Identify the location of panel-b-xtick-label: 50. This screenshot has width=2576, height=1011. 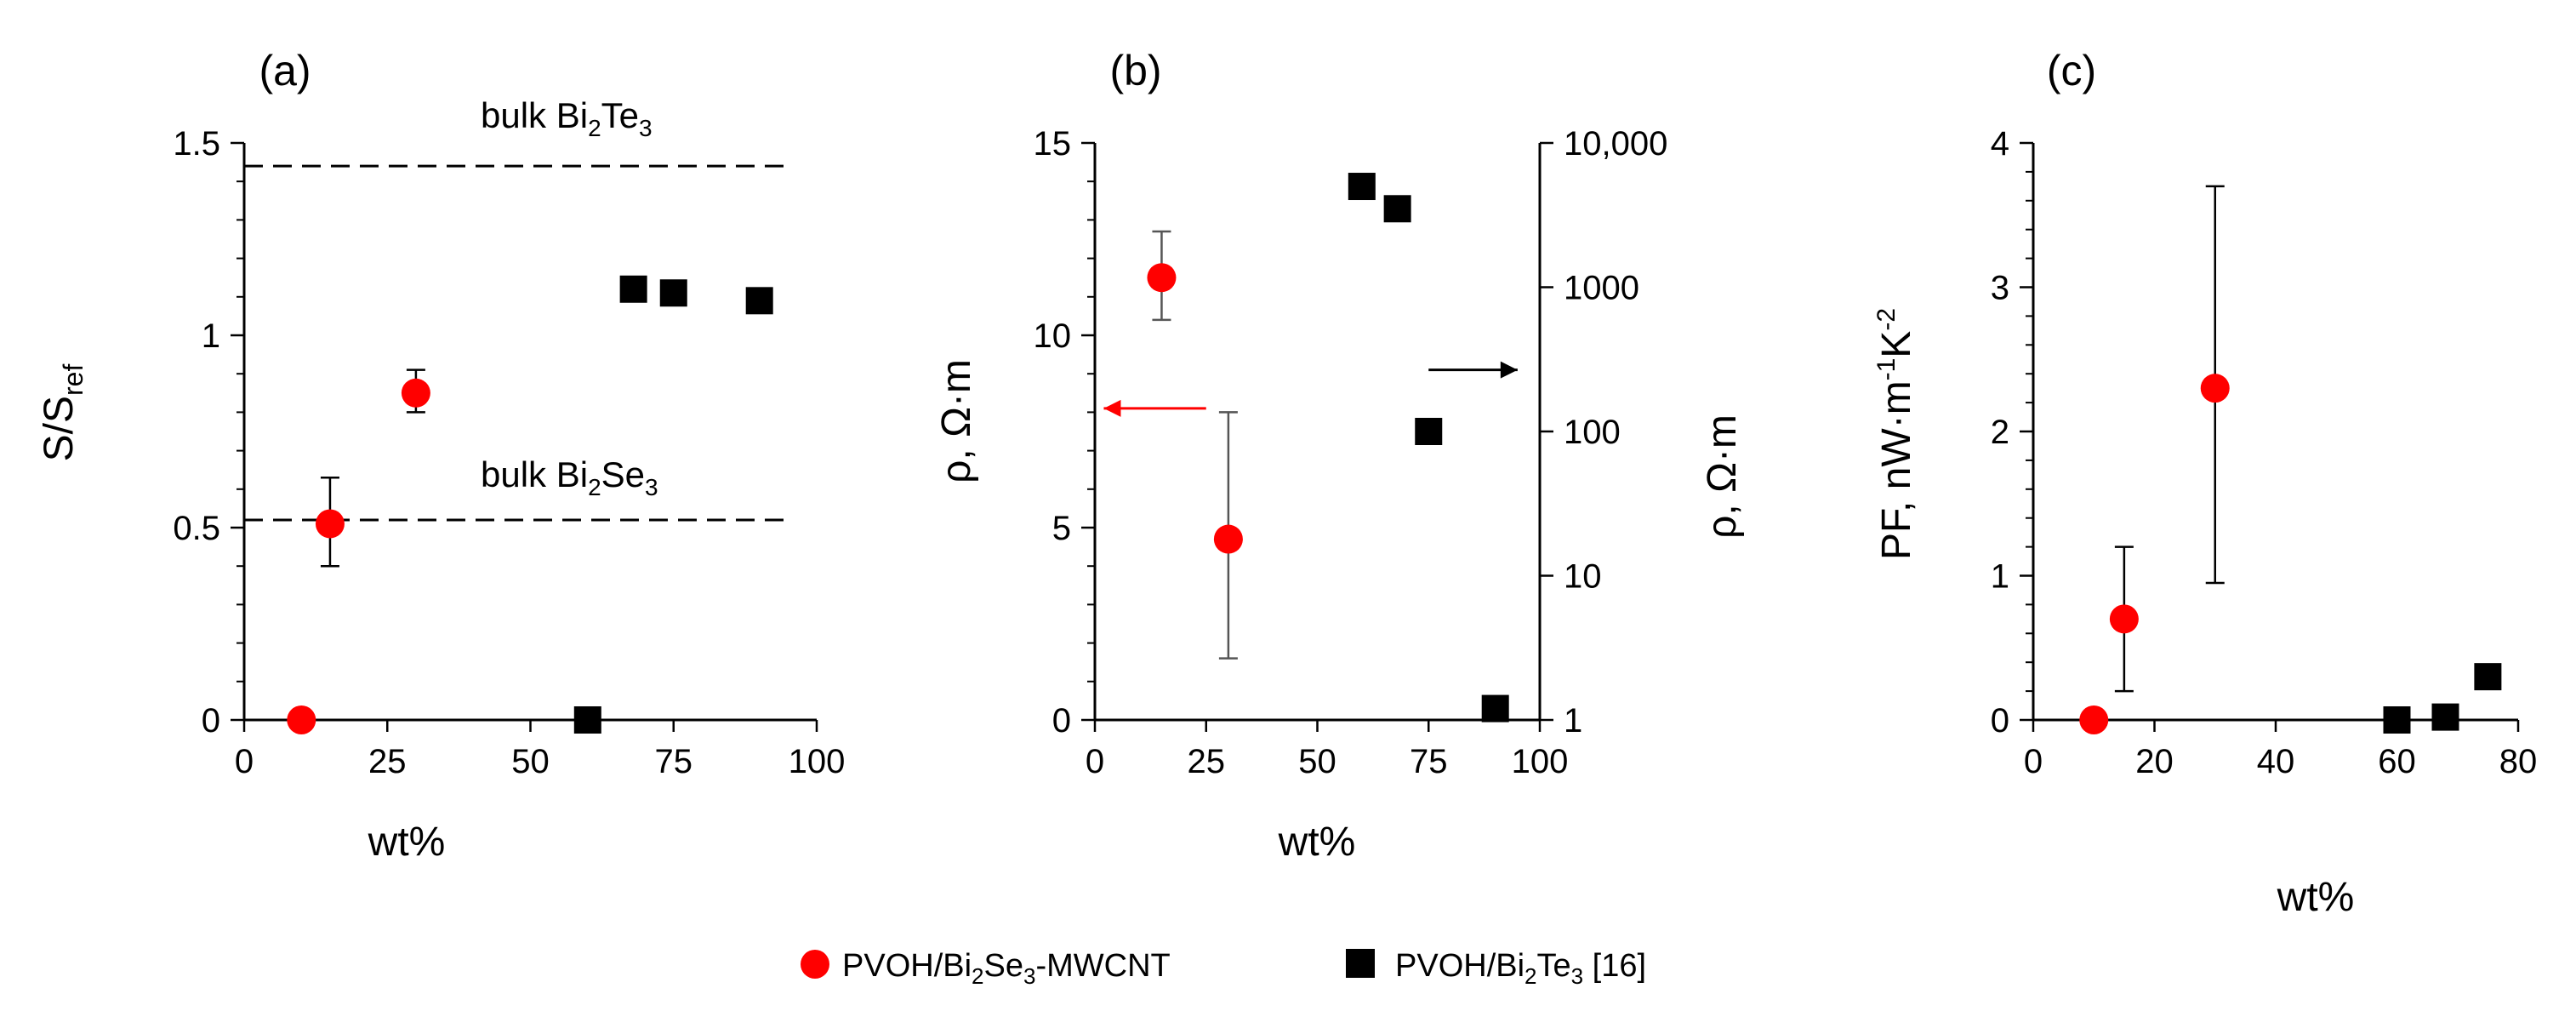
(1317, 761).